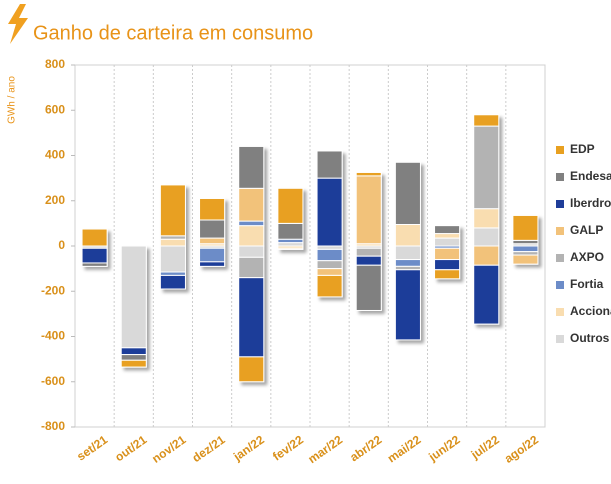 The height and width of the screenshot is (484, 611). I want to click on y-tick-label: 0, so click(61, 245).